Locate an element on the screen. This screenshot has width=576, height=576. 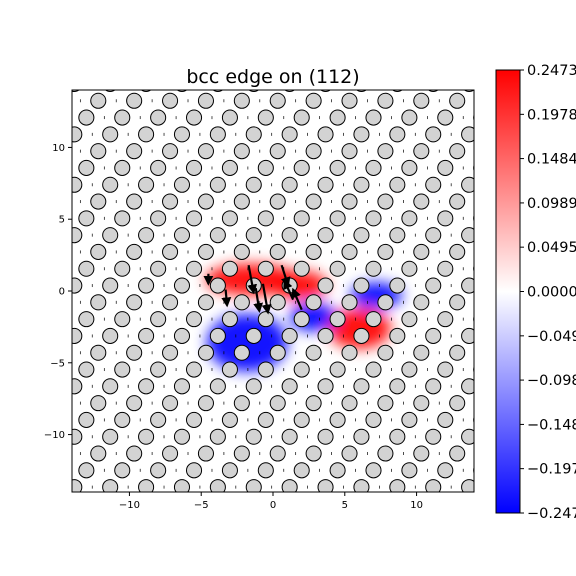
colorbar-tick-label: −0.247 is located at coordinates (551, 514).